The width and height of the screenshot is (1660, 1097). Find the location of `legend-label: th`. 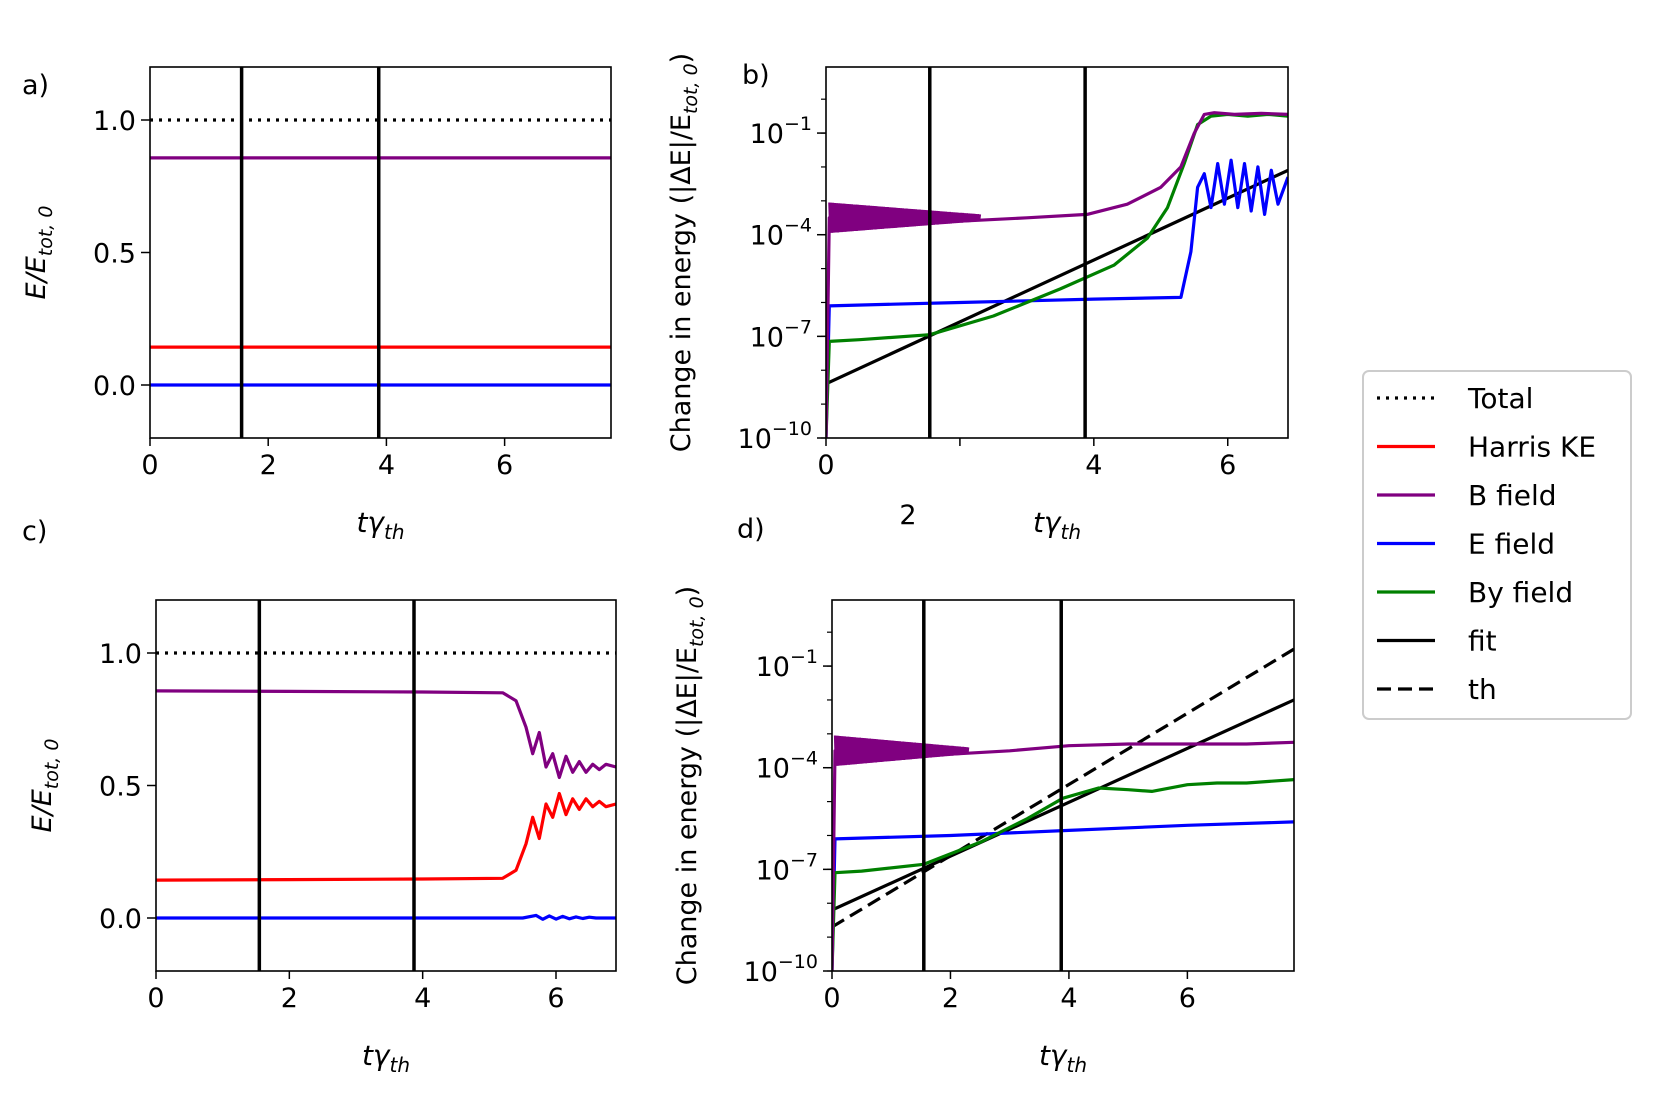

legend-label: th is located at coordinates (1482, 689).